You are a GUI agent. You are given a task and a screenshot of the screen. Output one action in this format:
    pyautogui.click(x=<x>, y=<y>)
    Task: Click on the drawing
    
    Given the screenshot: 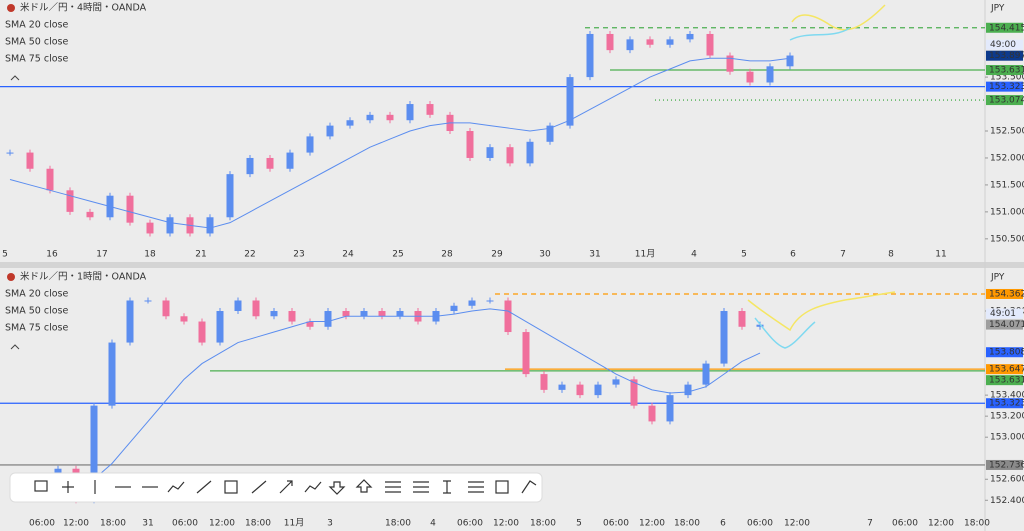 What is the action you would take?
    pyautogui.click(x=838, y=17)
    